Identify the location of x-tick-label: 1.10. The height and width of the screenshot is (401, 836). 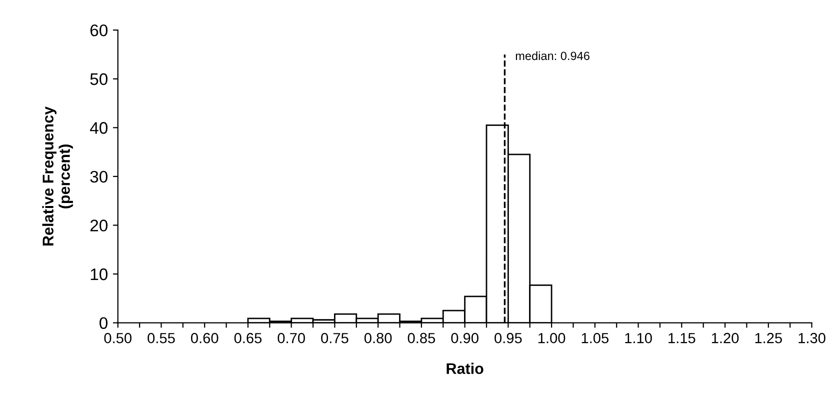
(638, 338).